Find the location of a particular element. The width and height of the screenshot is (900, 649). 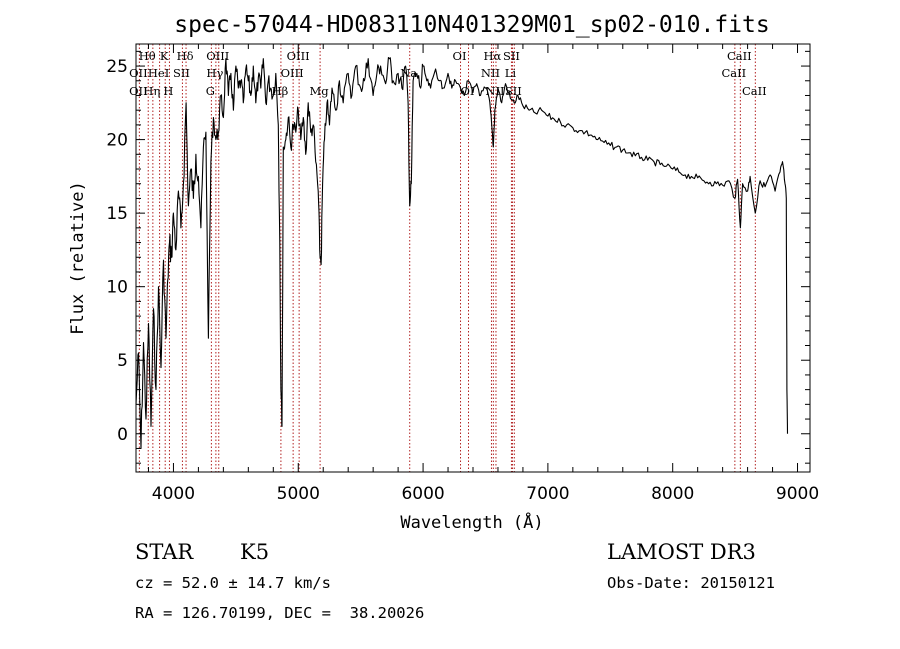

line-label: Hγ is located at coordinates (214, 73).